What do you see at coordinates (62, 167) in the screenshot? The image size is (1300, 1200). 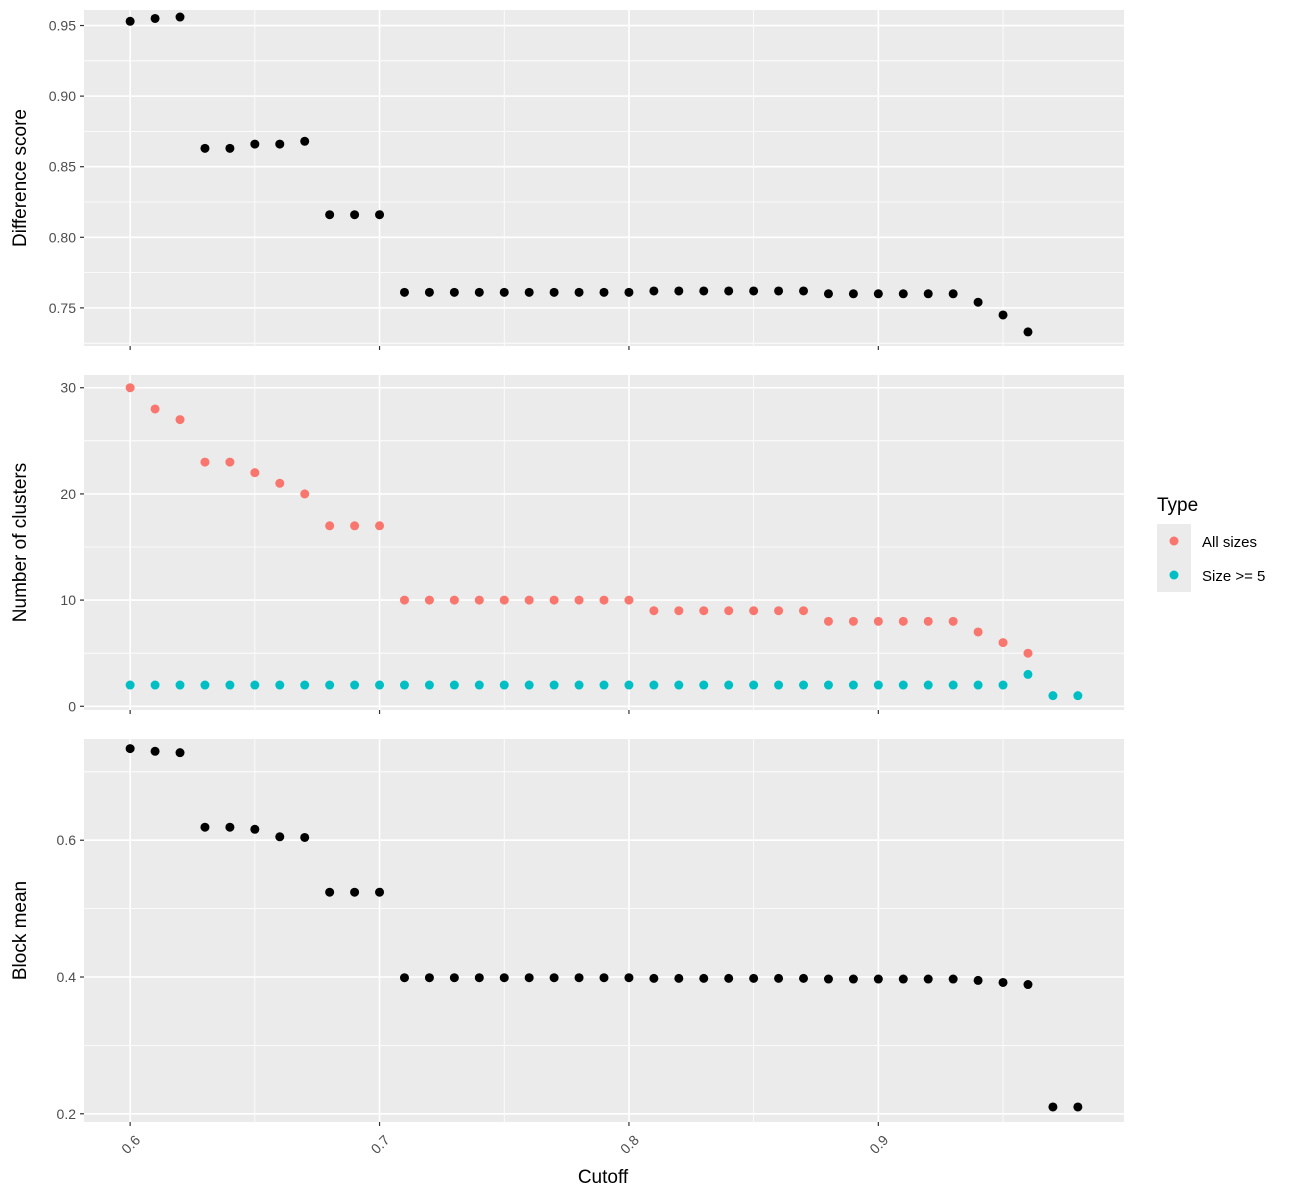 I see `y-tick-label: 0.85` at bounding box center [62, 167].